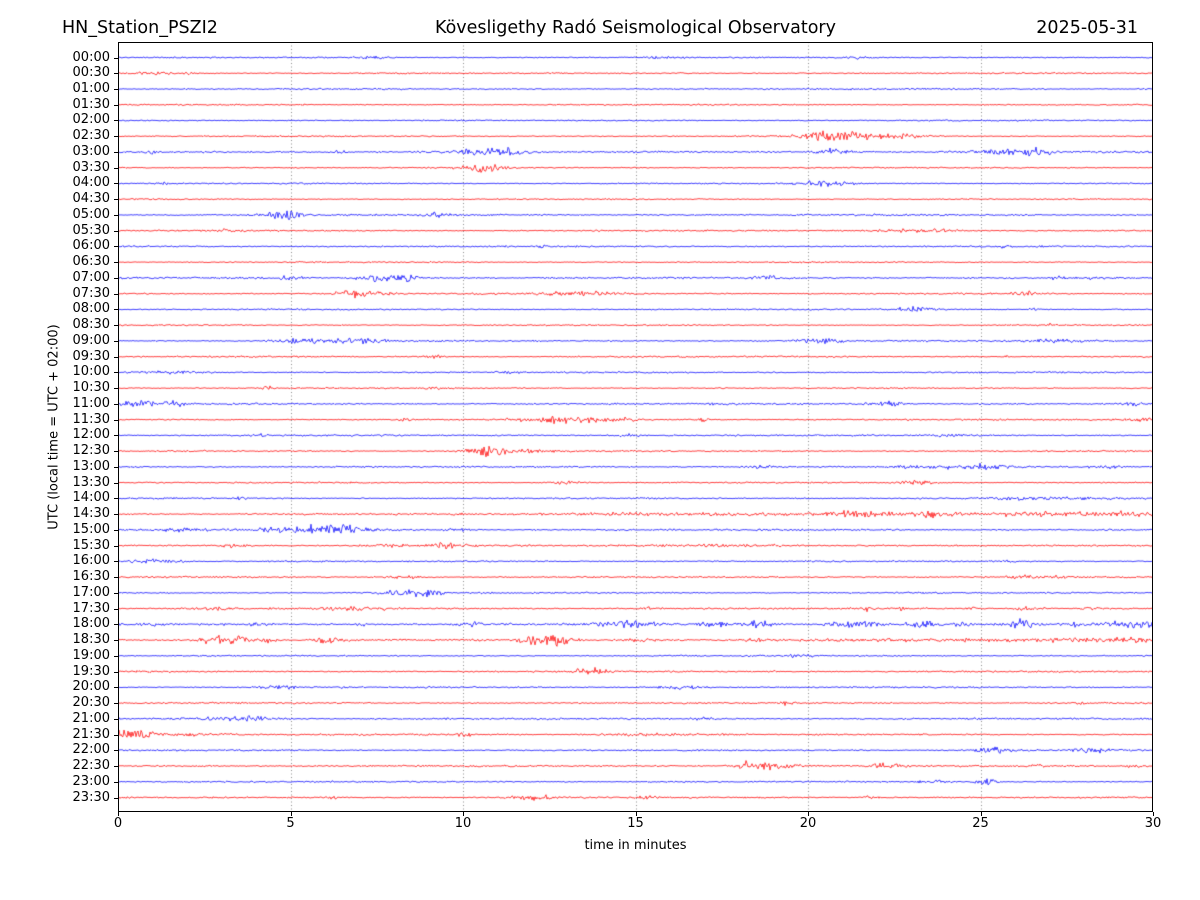  I want to click on y-tick-label: 01:00, so click(91, 88).